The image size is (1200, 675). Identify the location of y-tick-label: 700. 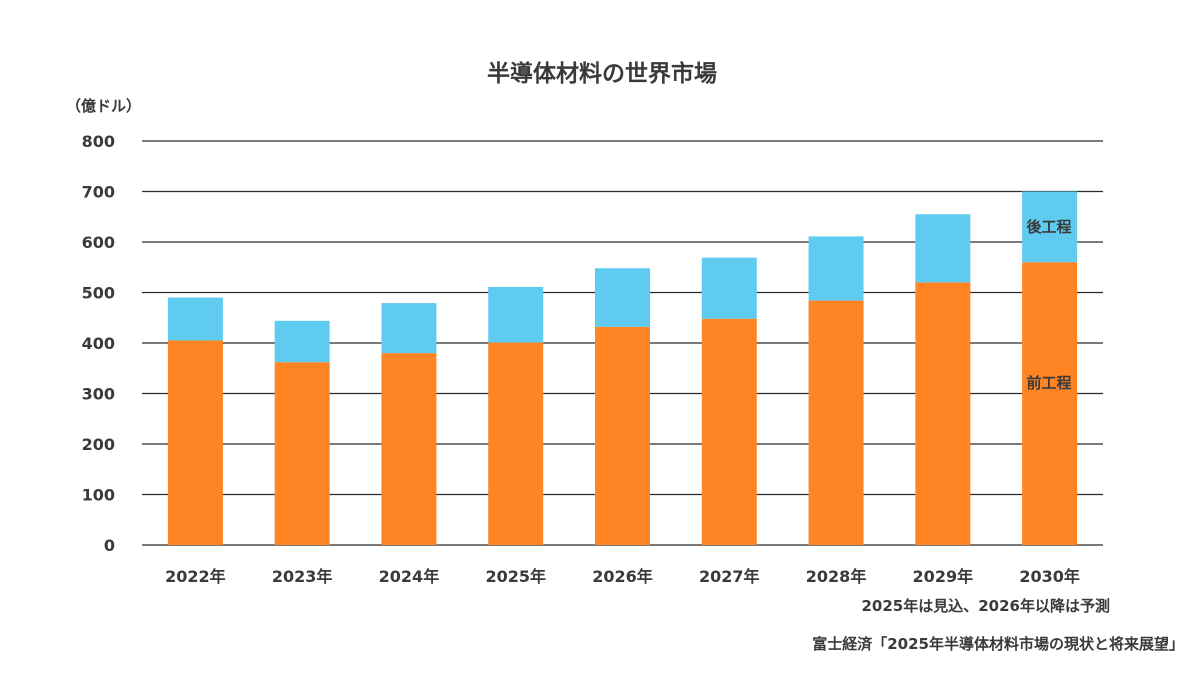
(98, 192).